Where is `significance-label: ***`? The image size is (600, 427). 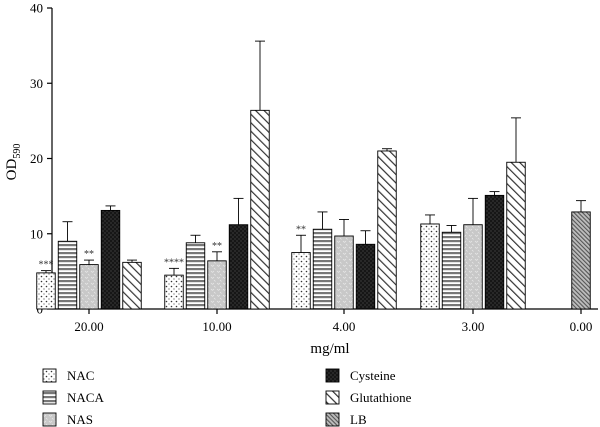
significance-label: *** is located at coordinates (46, 265).